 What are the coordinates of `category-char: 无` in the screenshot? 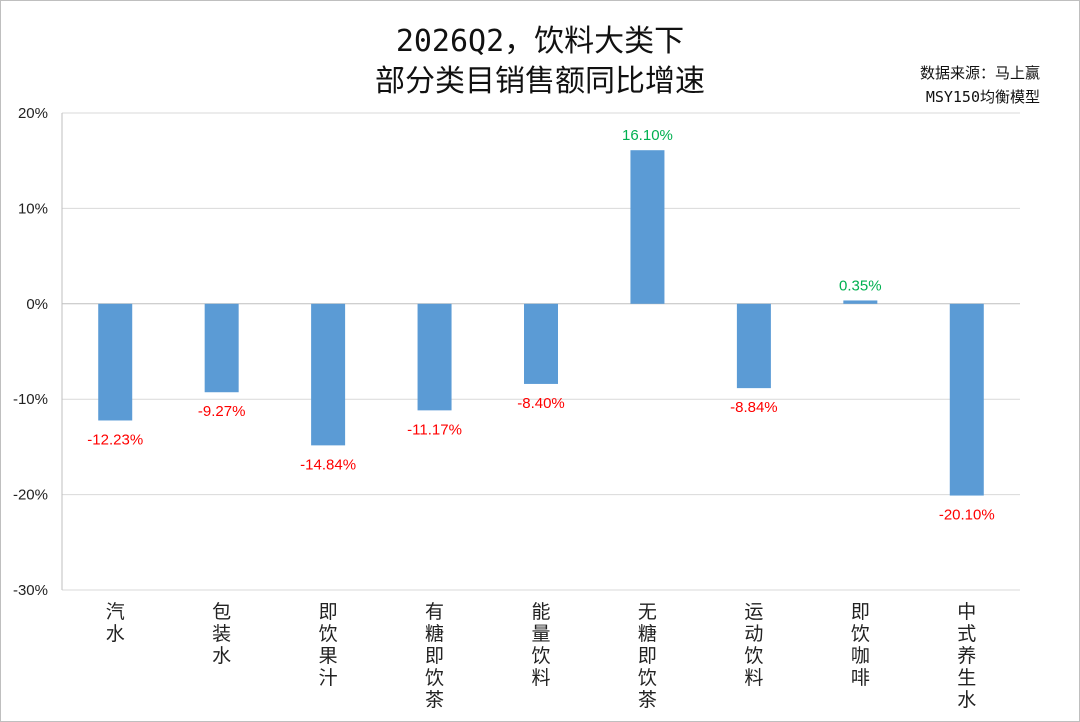 It's located at (647, 612).